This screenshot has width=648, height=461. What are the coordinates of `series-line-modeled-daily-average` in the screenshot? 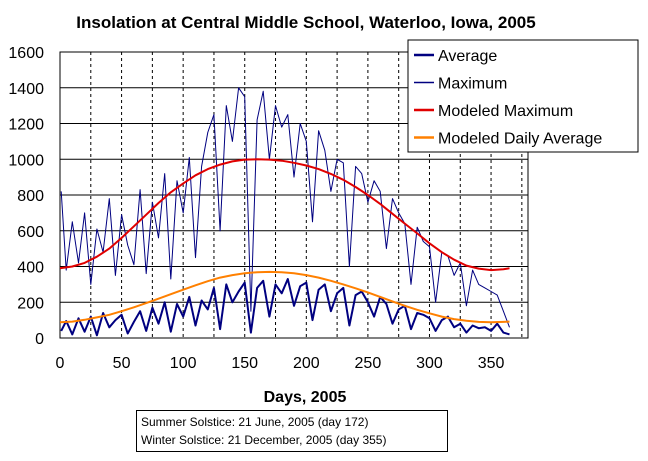 It's located at (284, 297).